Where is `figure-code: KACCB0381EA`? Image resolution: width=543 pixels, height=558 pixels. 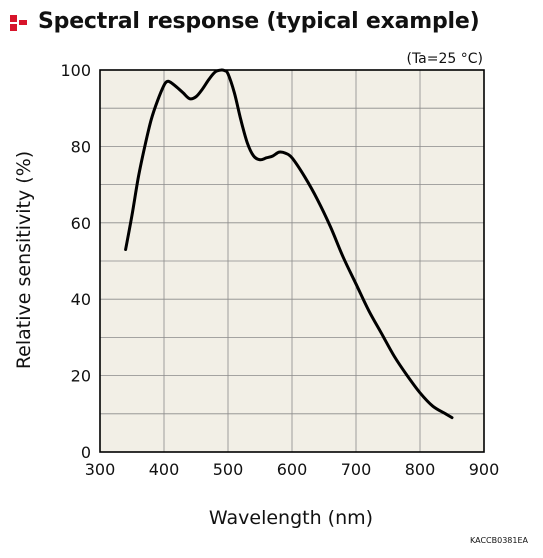 figure-code: KACCB0381EA is located at coordinates (499, 540).